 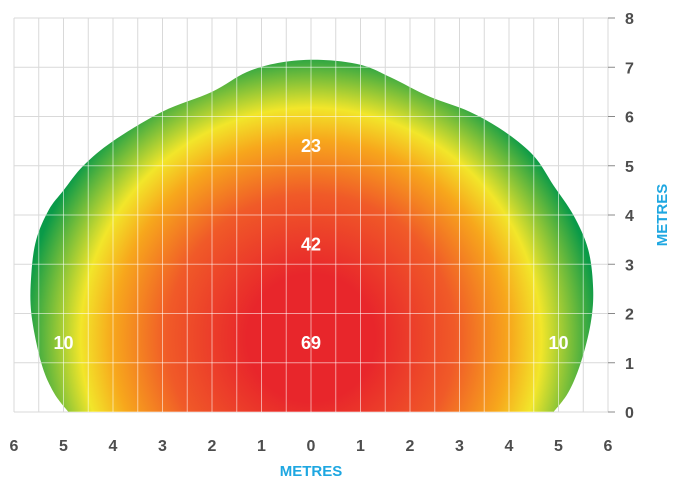 I want to click on y-tick-label: 7, so click(x=629, y=68).